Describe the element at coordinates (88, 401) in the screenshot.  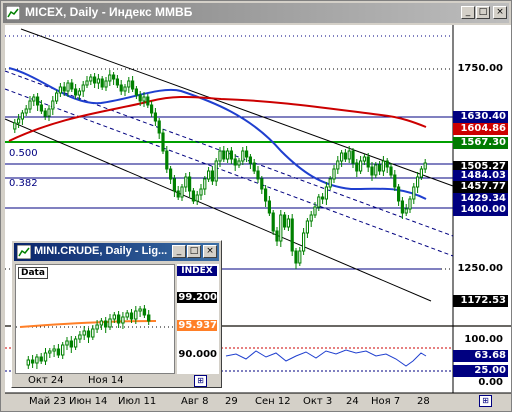
I see `date-label: Июн 14` at that location.